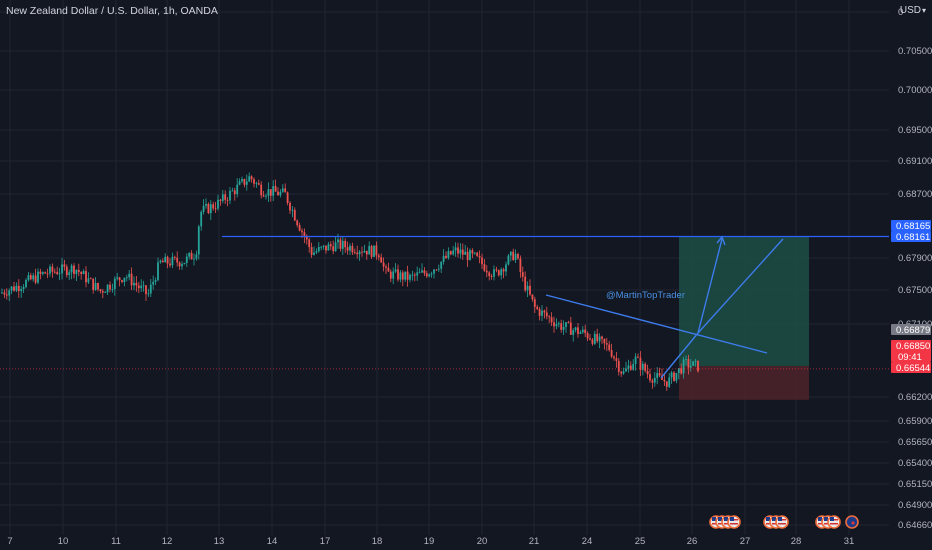  What do you see at coordinates (679, 355) in the screenshot?
I see `ascending-trendline` at bounding box center [679, 355].